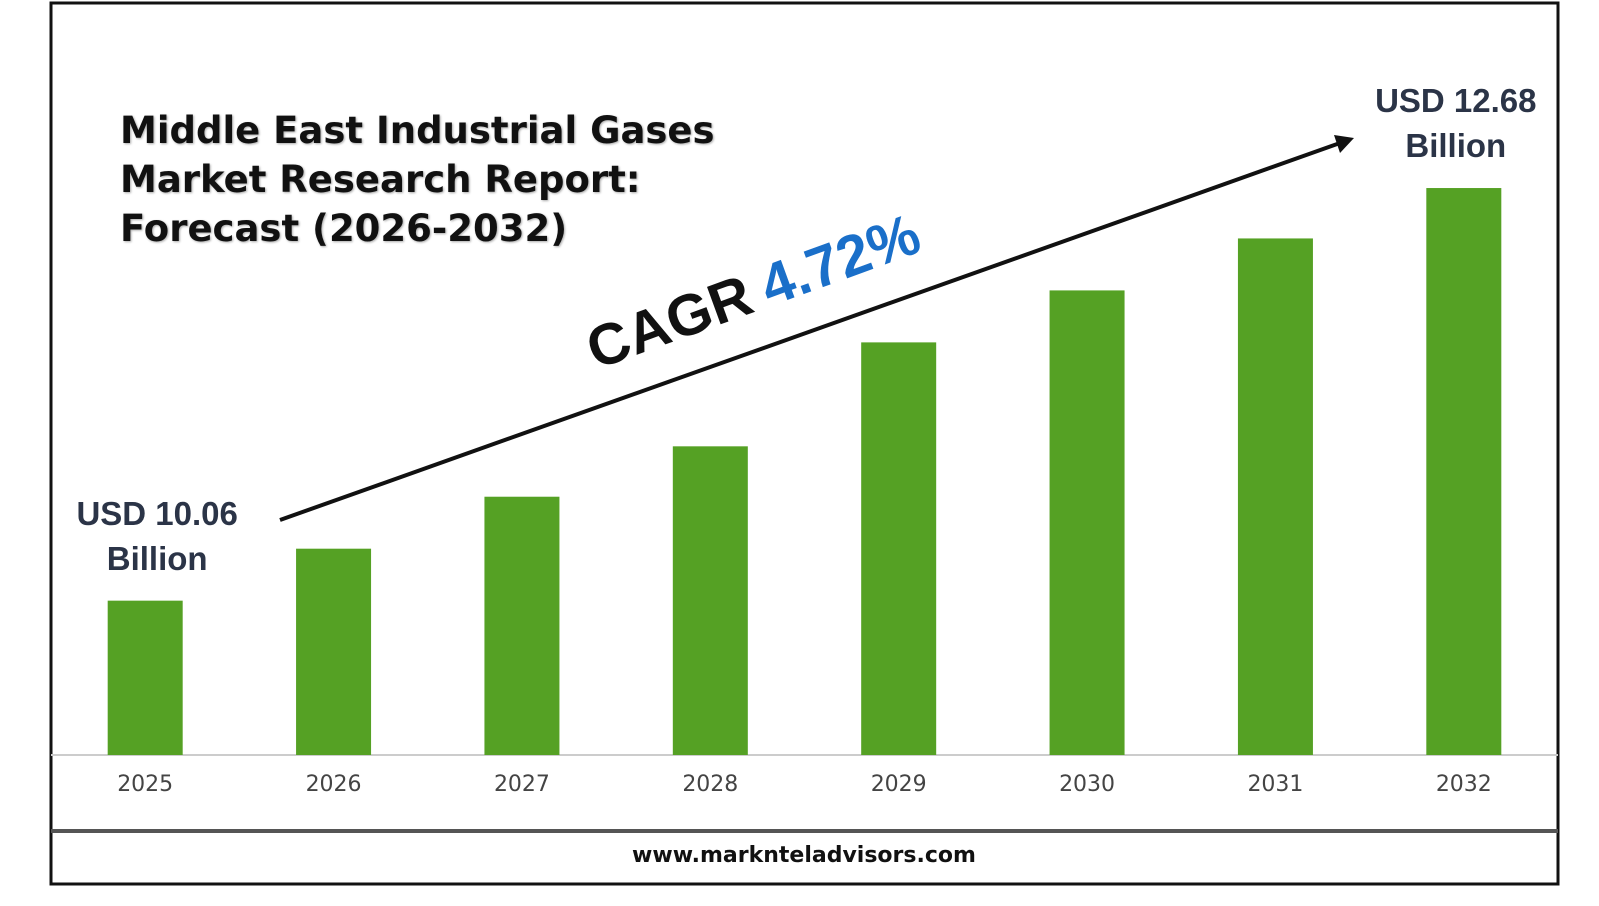 This screenshot has height=906, width=1599. I want to click on value-label: USD 12.68 Billion, so click(1456, 123).